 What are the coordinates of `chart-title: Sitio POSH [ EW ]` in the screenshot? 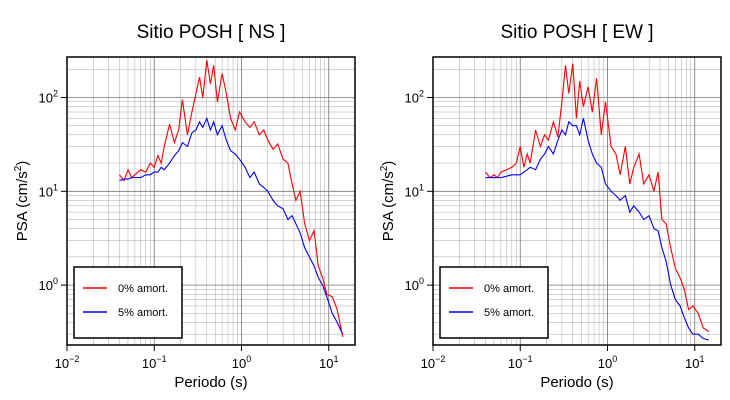 It's located at (576, 32).